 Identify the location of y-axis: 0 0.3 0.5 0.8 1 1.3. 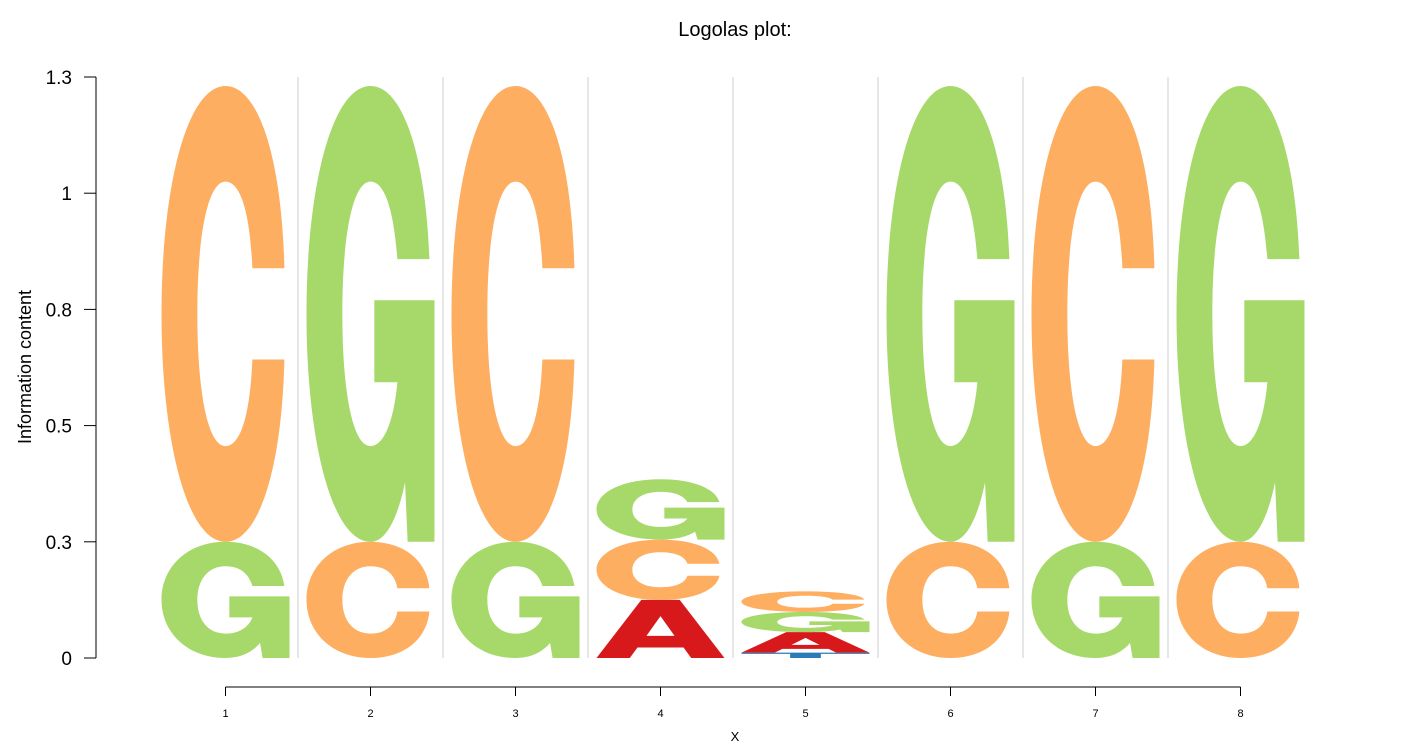
(71, 369).